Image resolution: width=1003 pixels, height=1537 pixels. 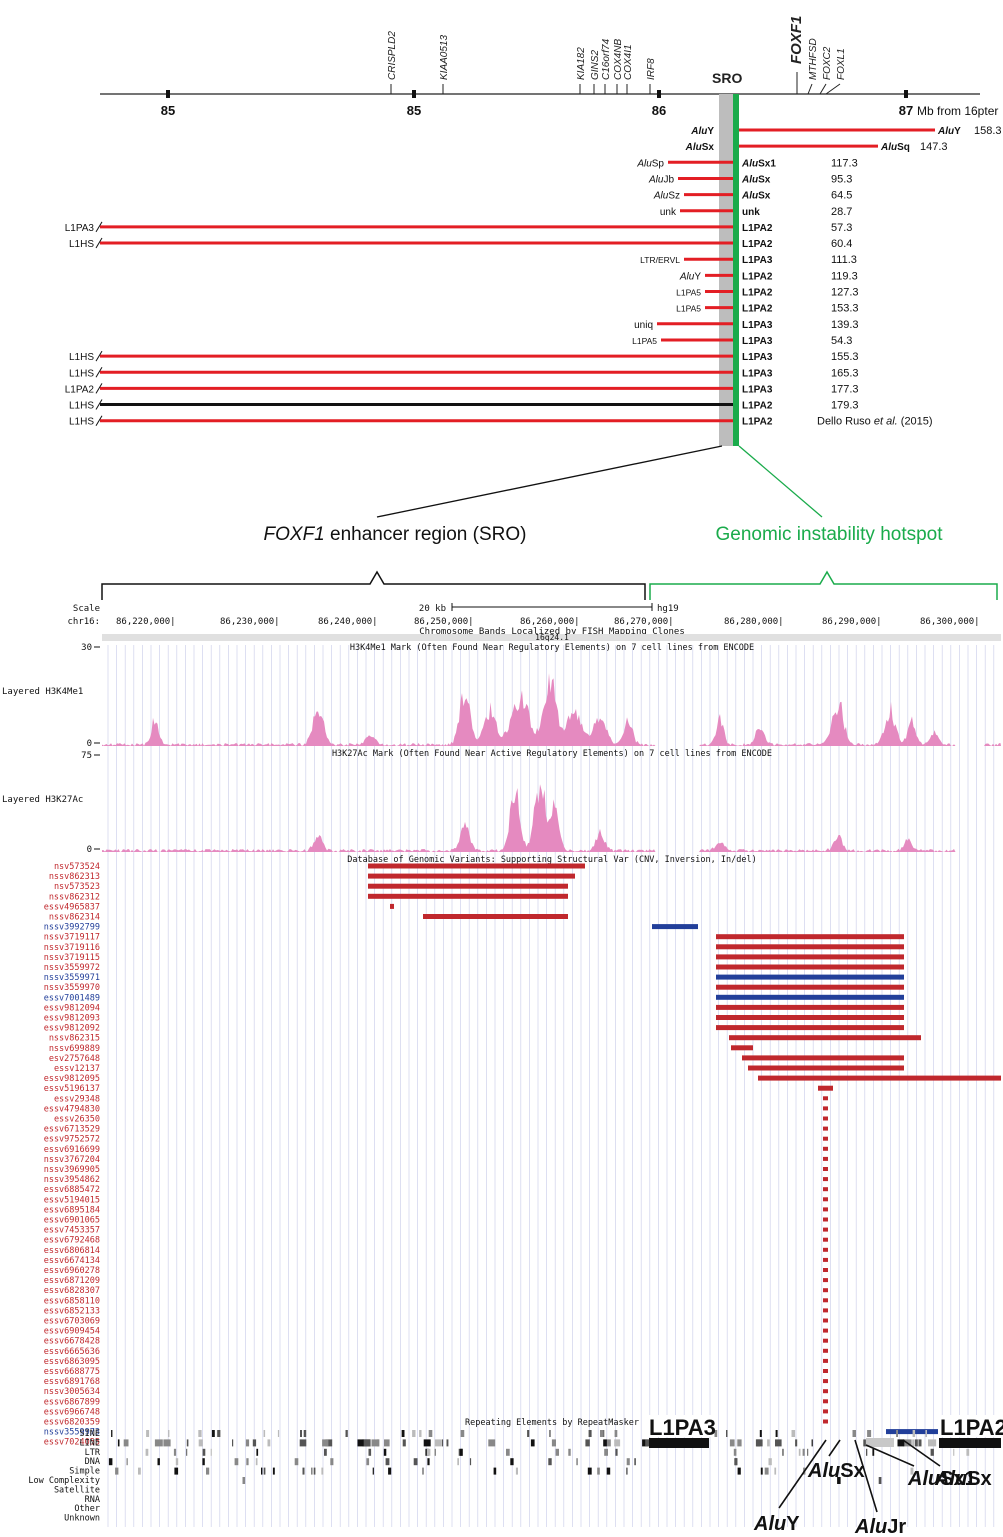 I want to click on variant-label: essv26350, so click(x=77, y=1120).